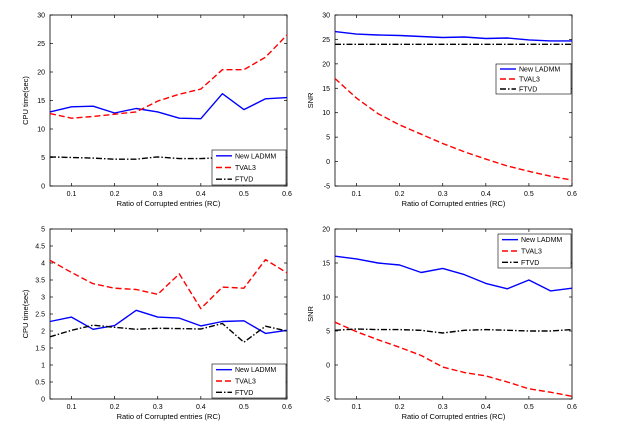 Image resolution: width=620 pixels, height=432 pixels. I want to click on y-tick-label: 4, so click(43, 264).